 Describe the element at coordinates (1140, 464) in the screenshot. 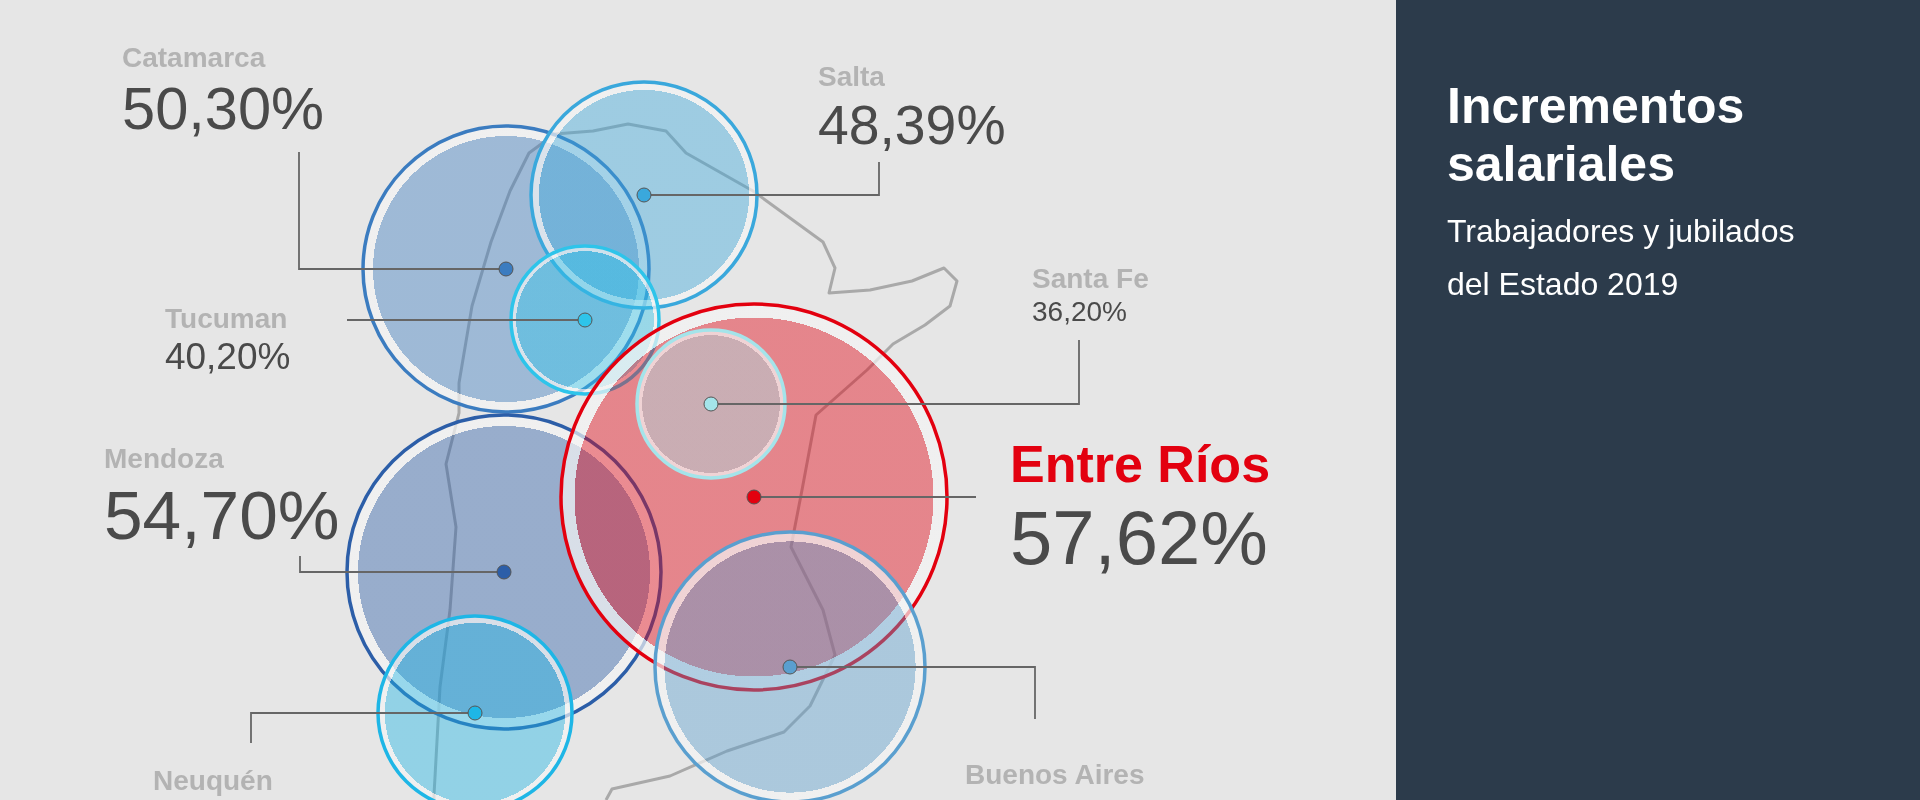

I see `category-label: Entre Ríos` at that location.